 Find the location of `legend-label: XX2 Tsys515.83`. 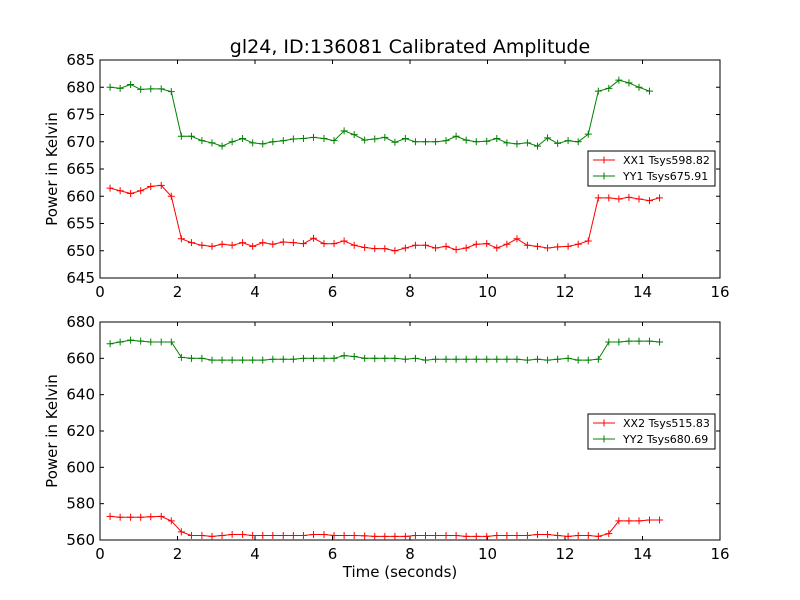

legend-label: XX2 Tsys515.83 is located at coordinates (666, 423).